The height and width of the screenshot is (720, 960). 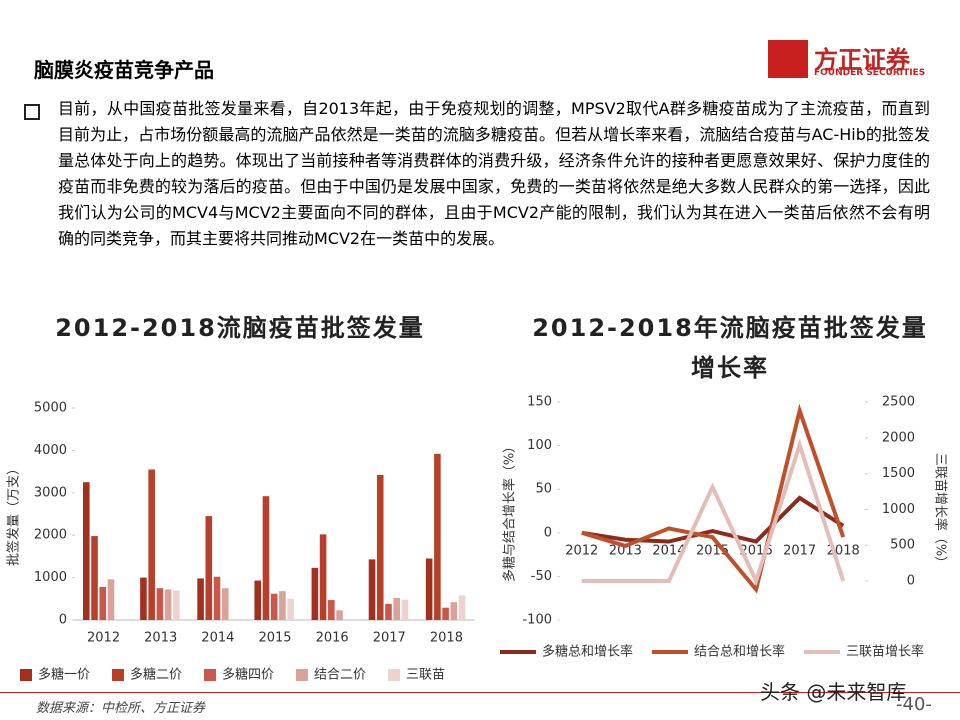 What do you see at coordinates (50, 492) in the screenshot?
I see `y-tick-label: 3000` at bounding box center [50, 492].